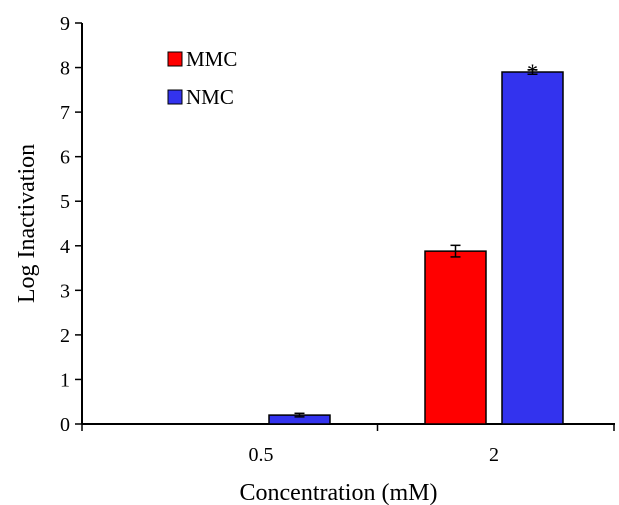 This screenshot has height=505, width=619. Describe the element at coordinates (27, 223) in the screenshot. I see `y-axis-title: Log Inactivation` at that location.